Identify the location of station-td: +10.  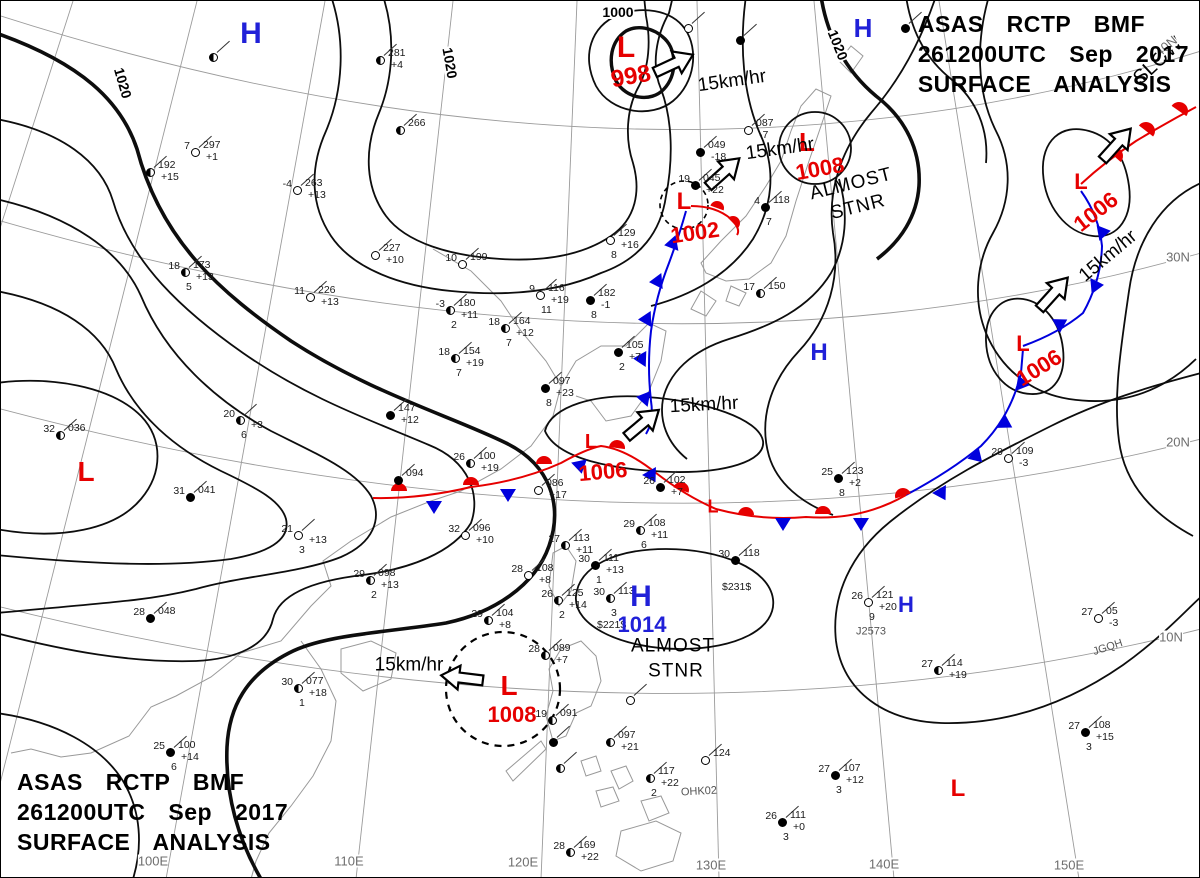
(395, 260).